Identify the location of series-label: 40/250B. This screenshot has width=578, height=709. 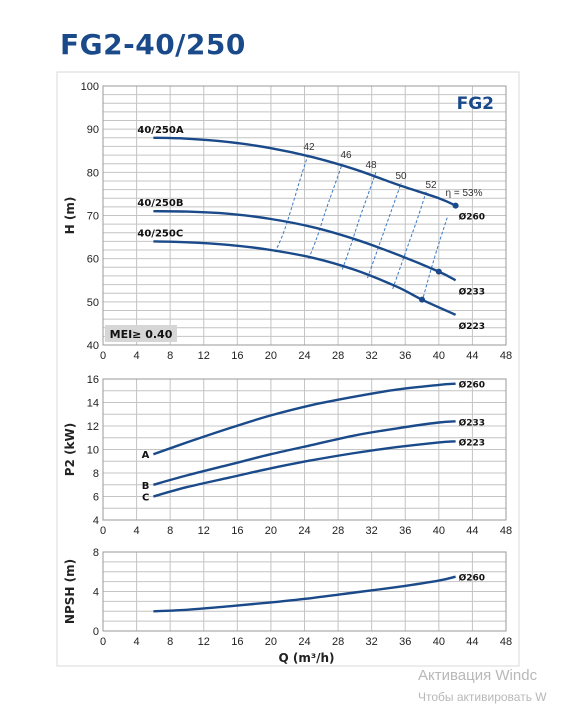
(160, 203).